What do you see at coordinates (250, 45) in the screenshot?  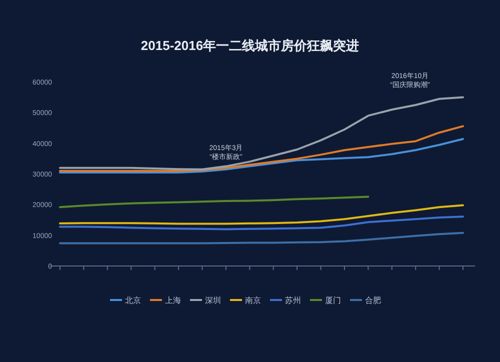 I see `chart-title: 2015-2016年一二线城市房价狂飙突进` at bounding box center [250, 45].